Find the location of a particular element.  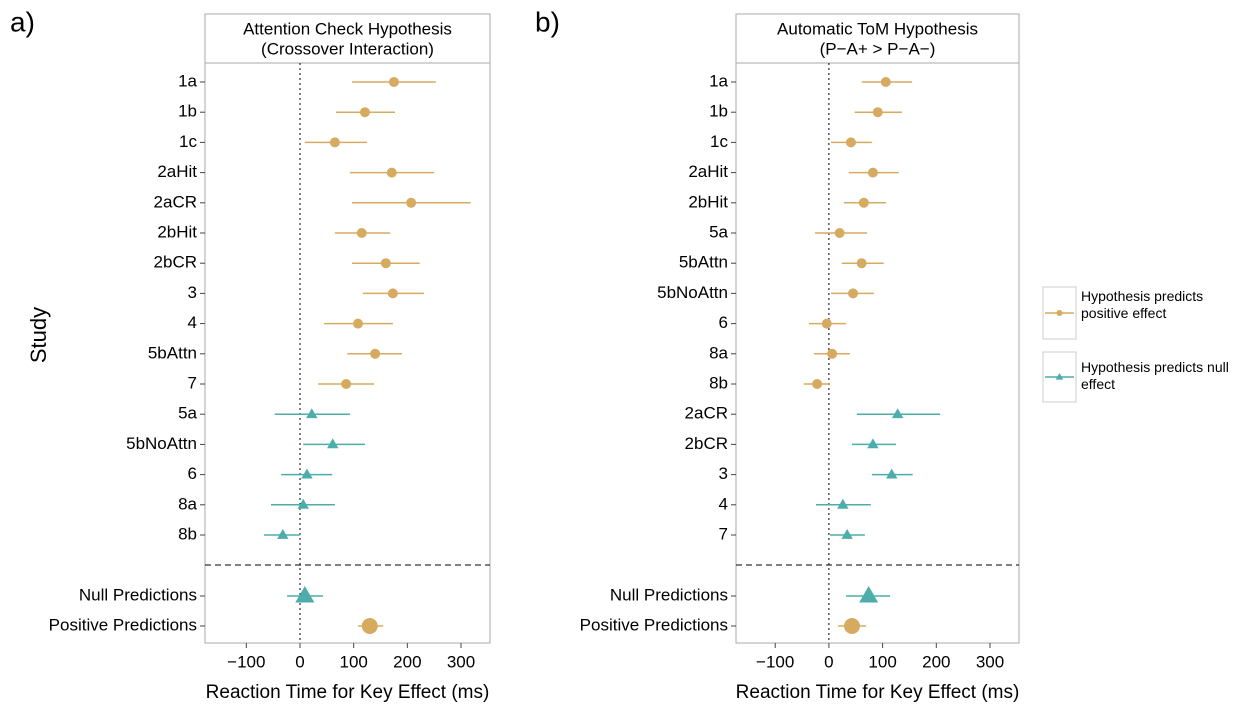

y-tick-label: 8b is located at coordinates (187, 533).